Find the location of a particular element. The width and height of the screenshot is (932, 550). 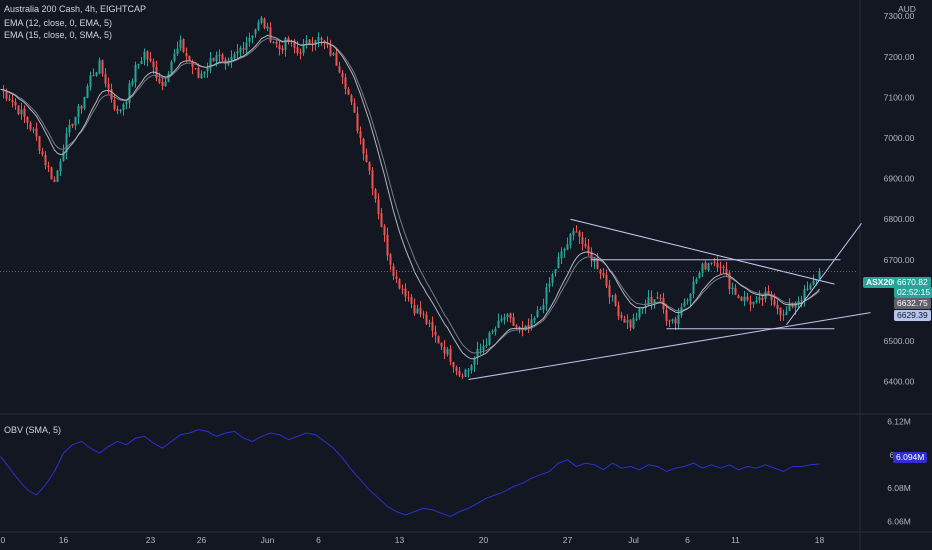

price-tick-label: 6500.00 is located at coordinates (899, 341).